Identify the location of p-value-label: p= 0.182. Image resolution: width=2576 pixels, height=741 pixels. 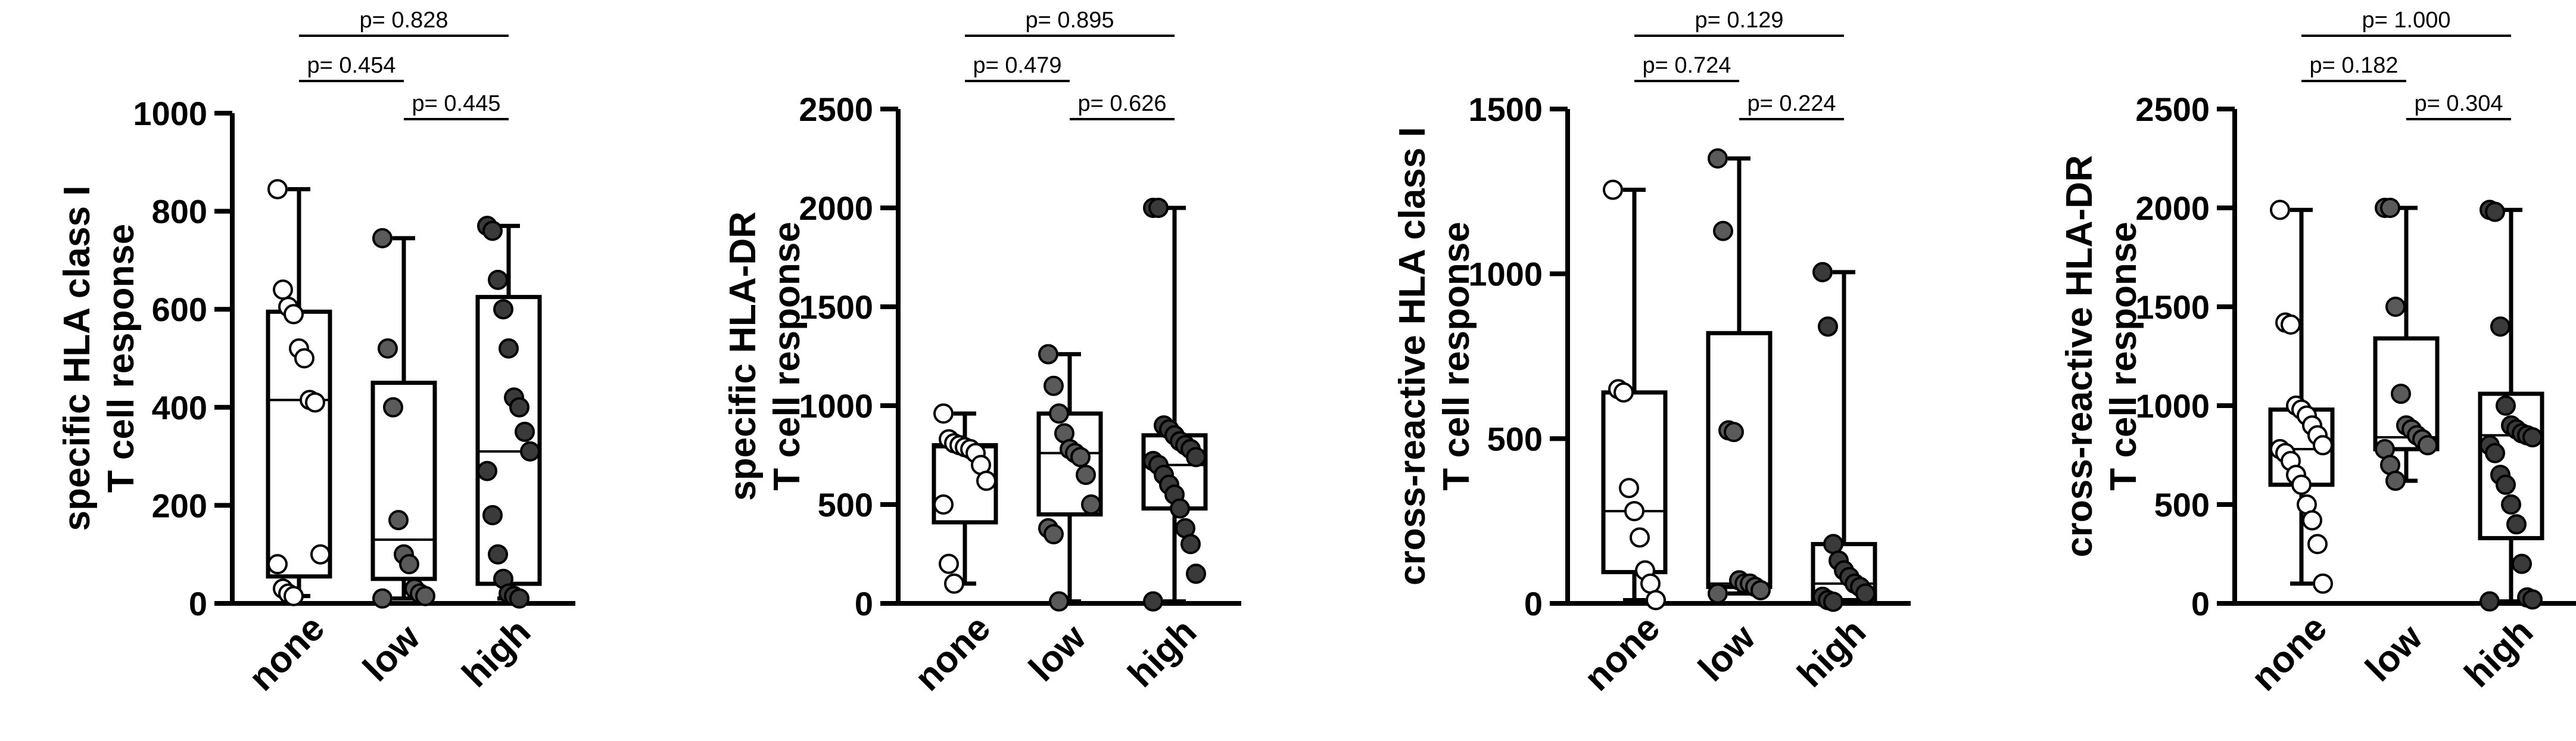
(2354, 65).